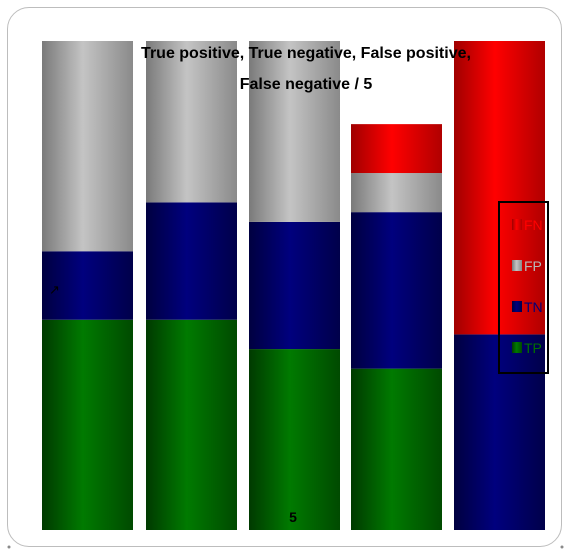  I want to click on legend-swatch-tp, so click(517, 347).